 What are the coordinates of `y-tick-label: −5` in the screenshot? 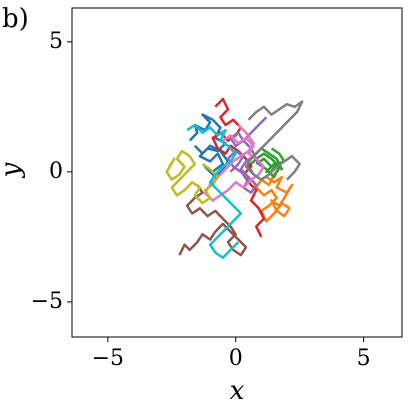 It's located at (47, 301).